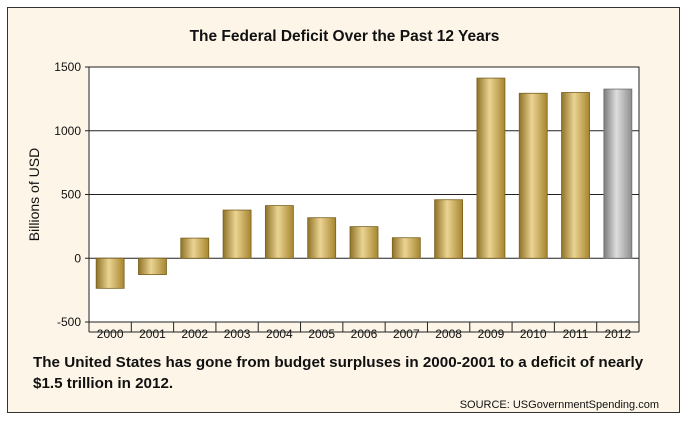 The width and height of the screenshot is (689, 422). Describe the element at coordinates (67, 131) in the screenshot. I see `y-tick-label: 1000` at that location.